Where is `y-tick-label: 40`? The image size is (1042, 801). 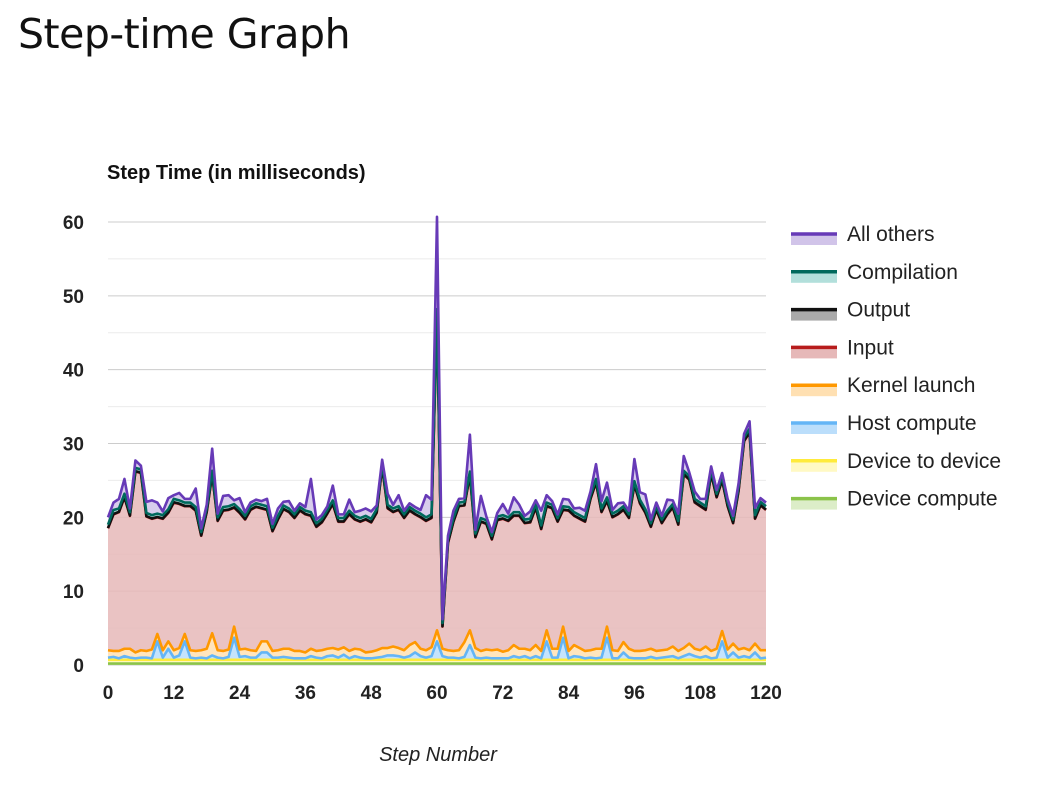 y-tick-label: 40 is located at coordinates (73, 371).